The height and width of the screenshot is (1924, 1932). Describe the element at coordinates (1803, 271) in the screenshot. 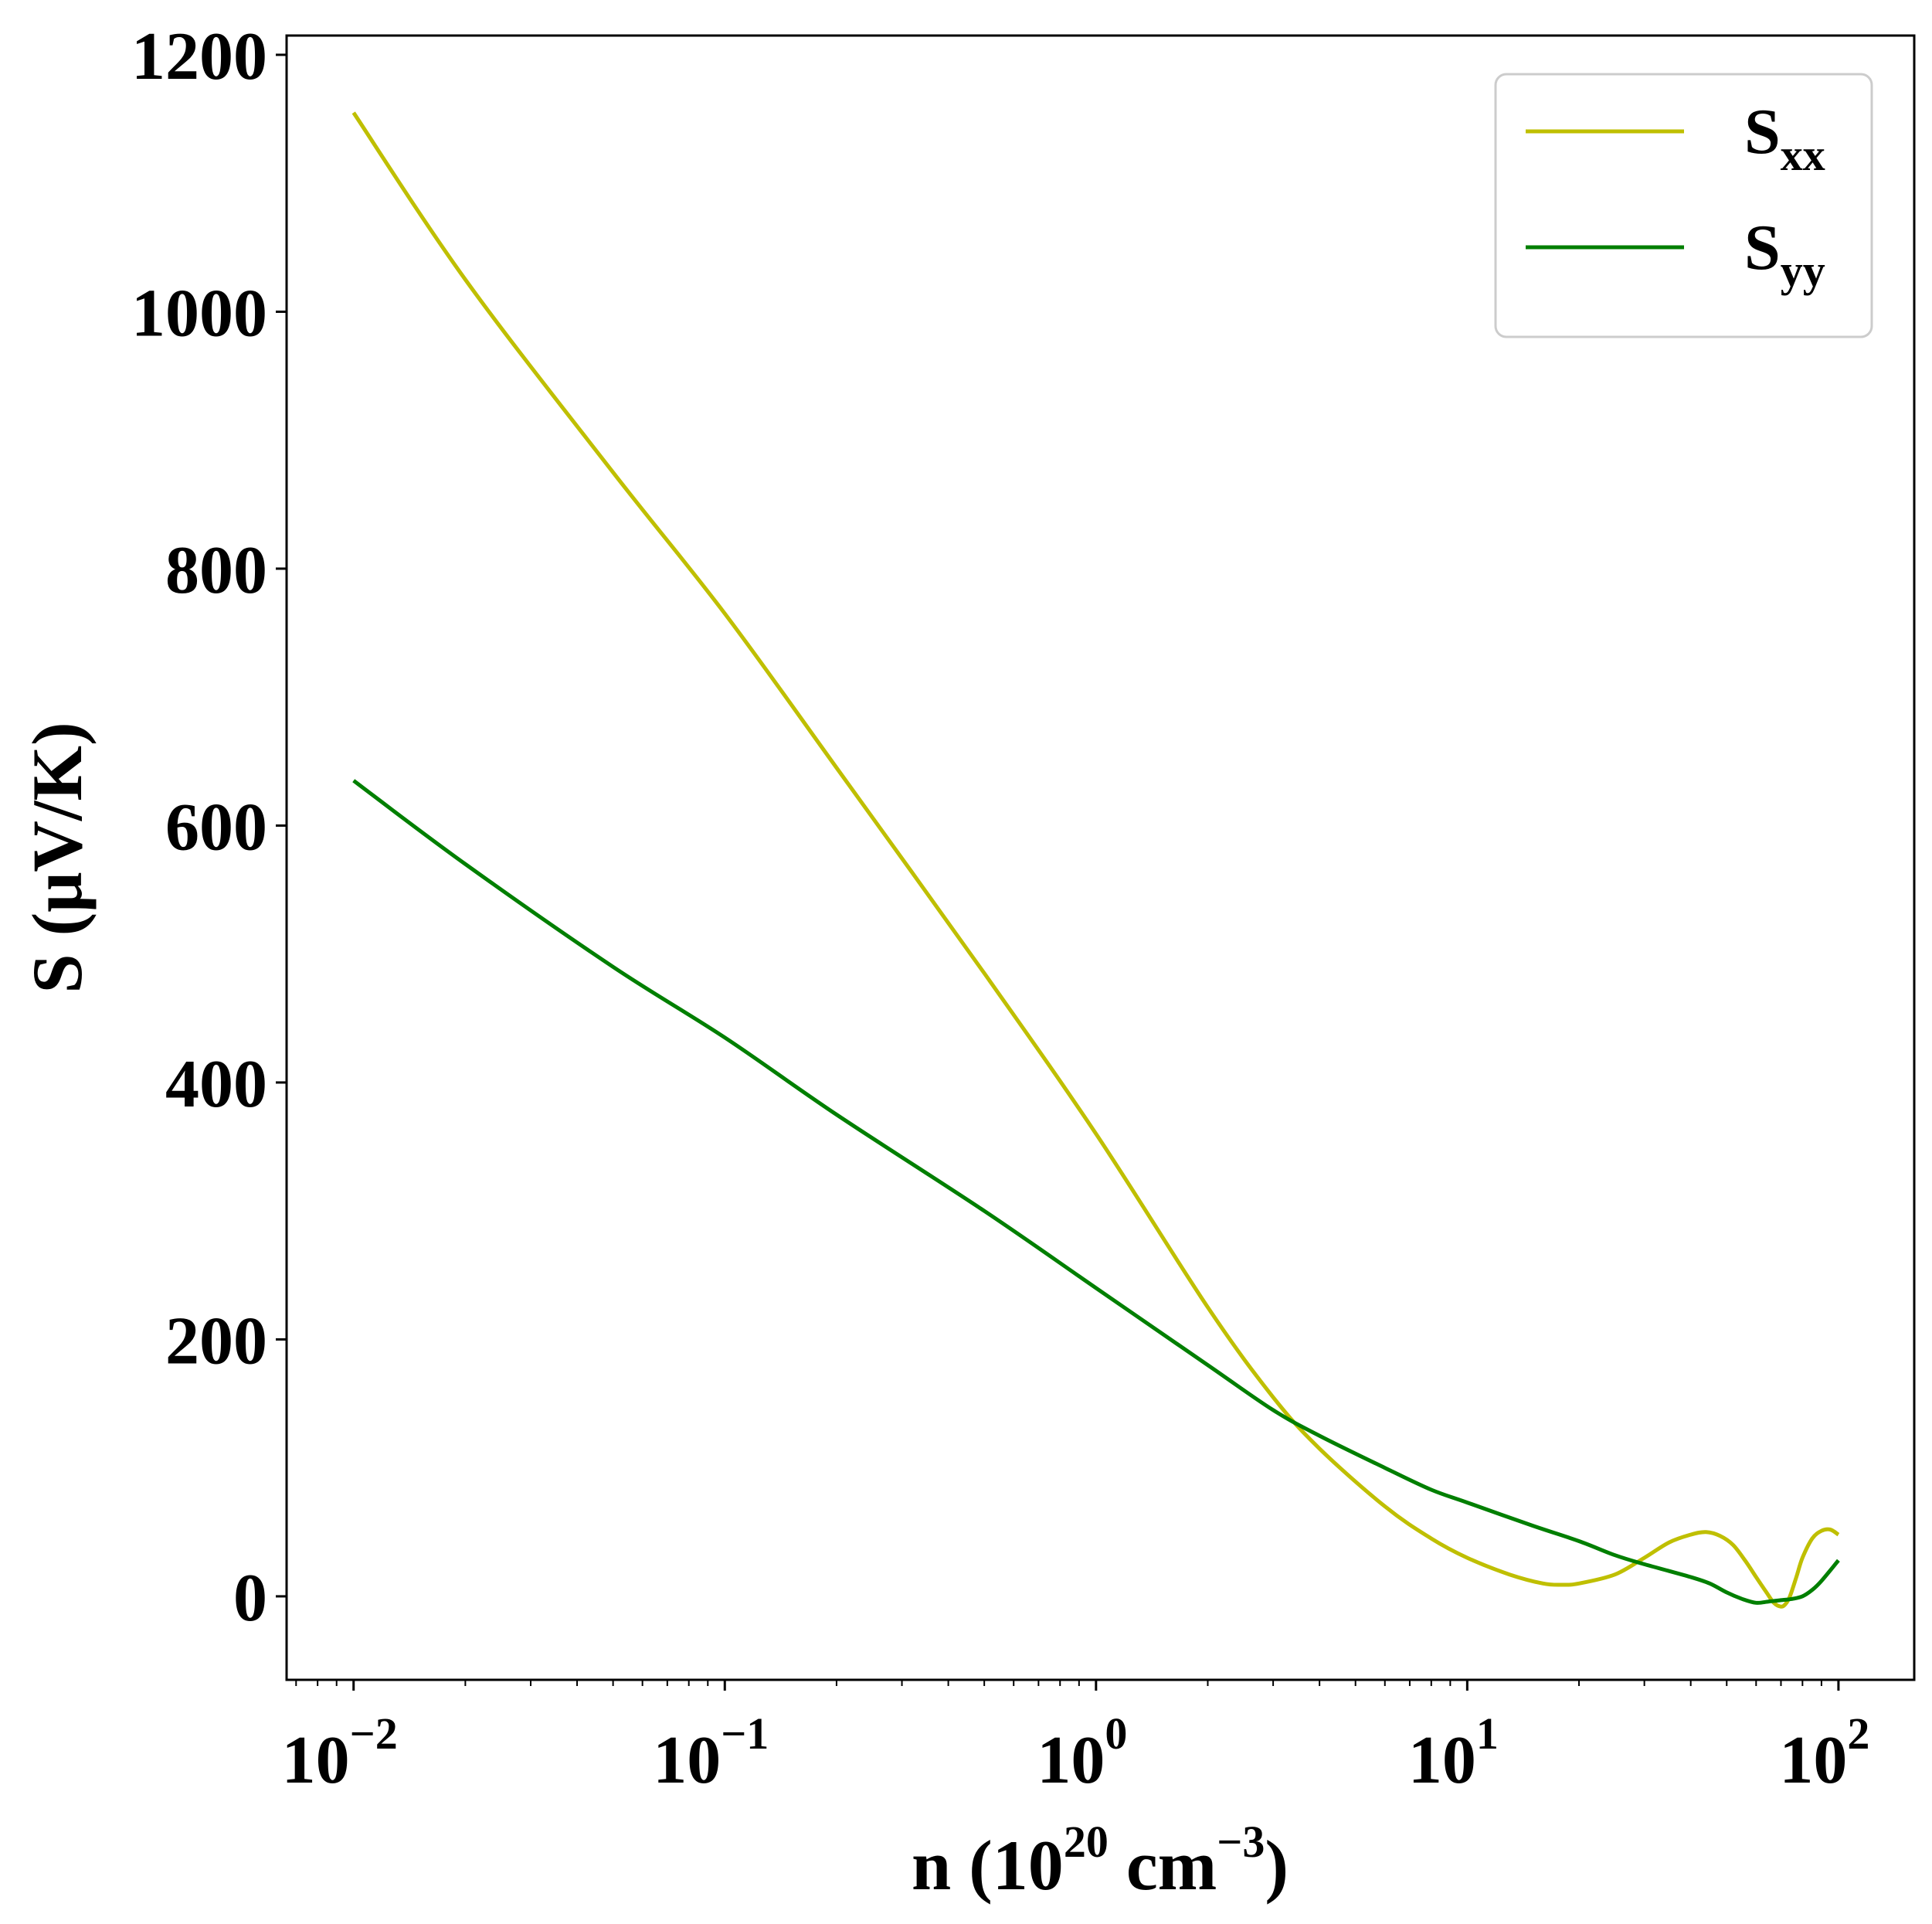

I see `legend-entry-subscript: yy` at that location.